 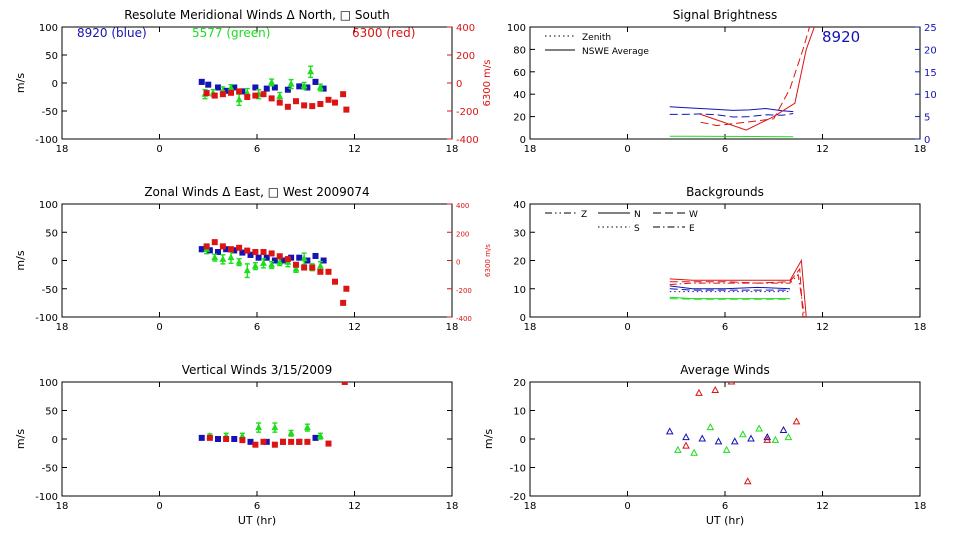 I want to click on y-tick-label: 80, so click(x=519, y=50).